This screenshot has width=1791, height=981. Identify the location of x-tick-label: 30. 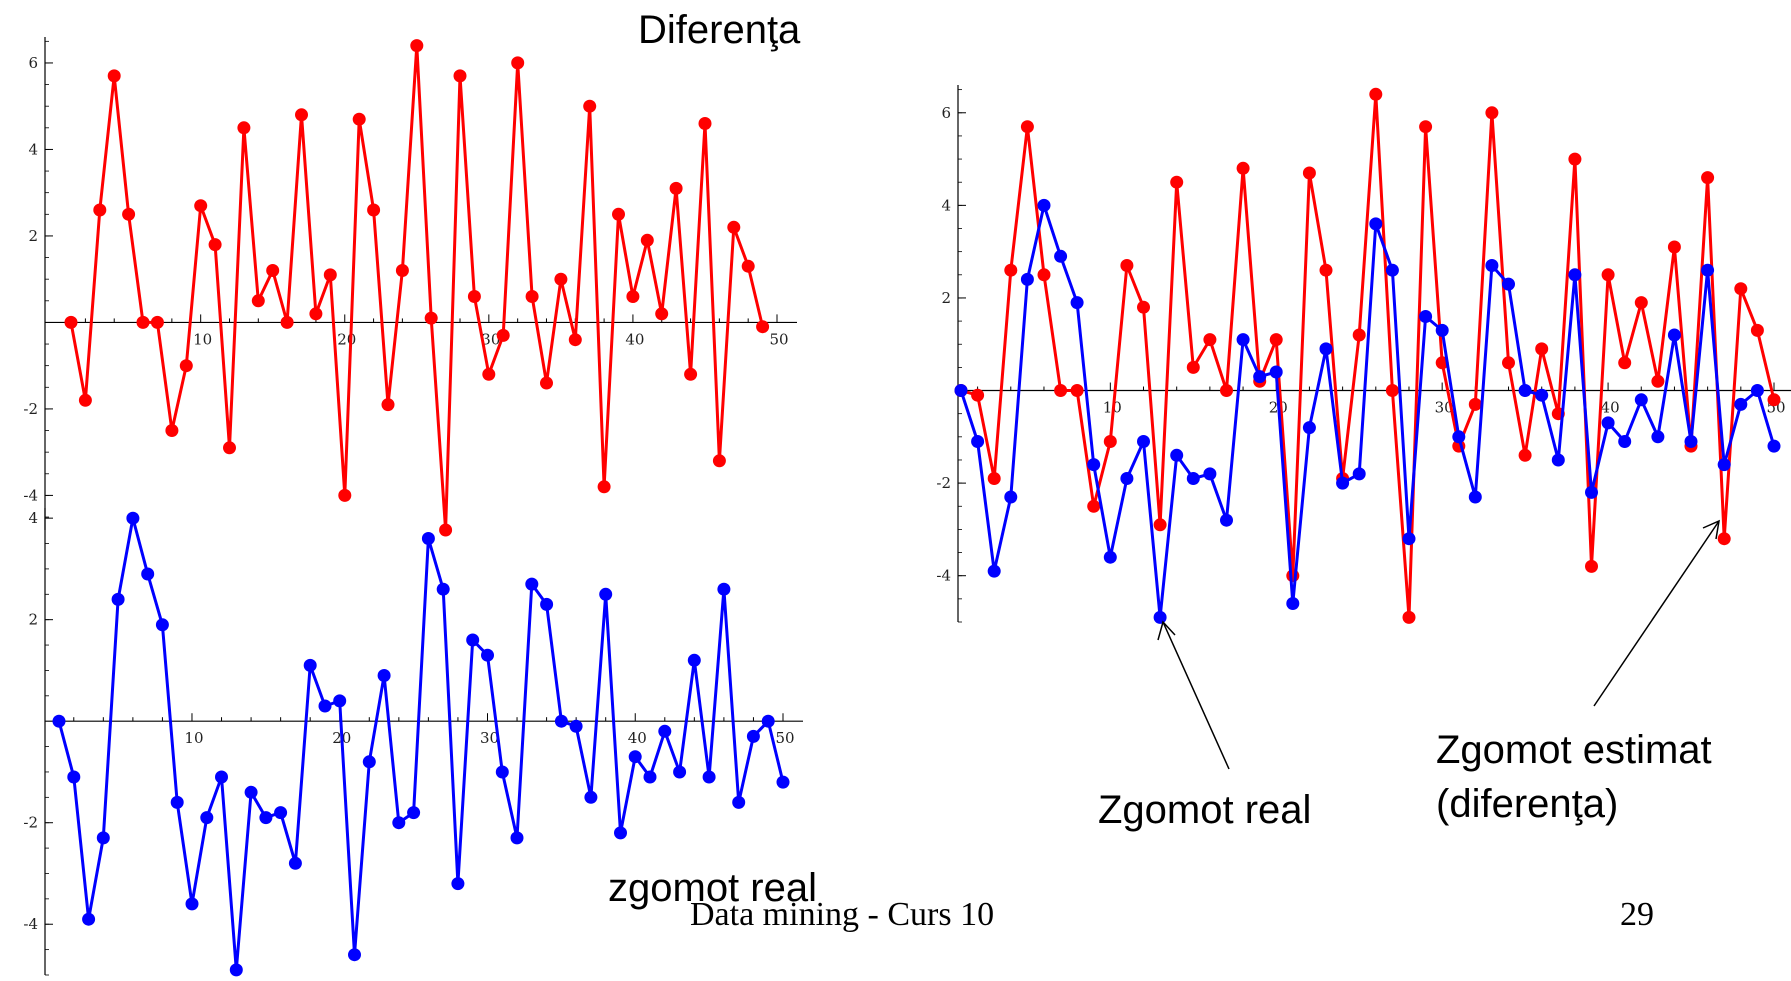
(490, 339).